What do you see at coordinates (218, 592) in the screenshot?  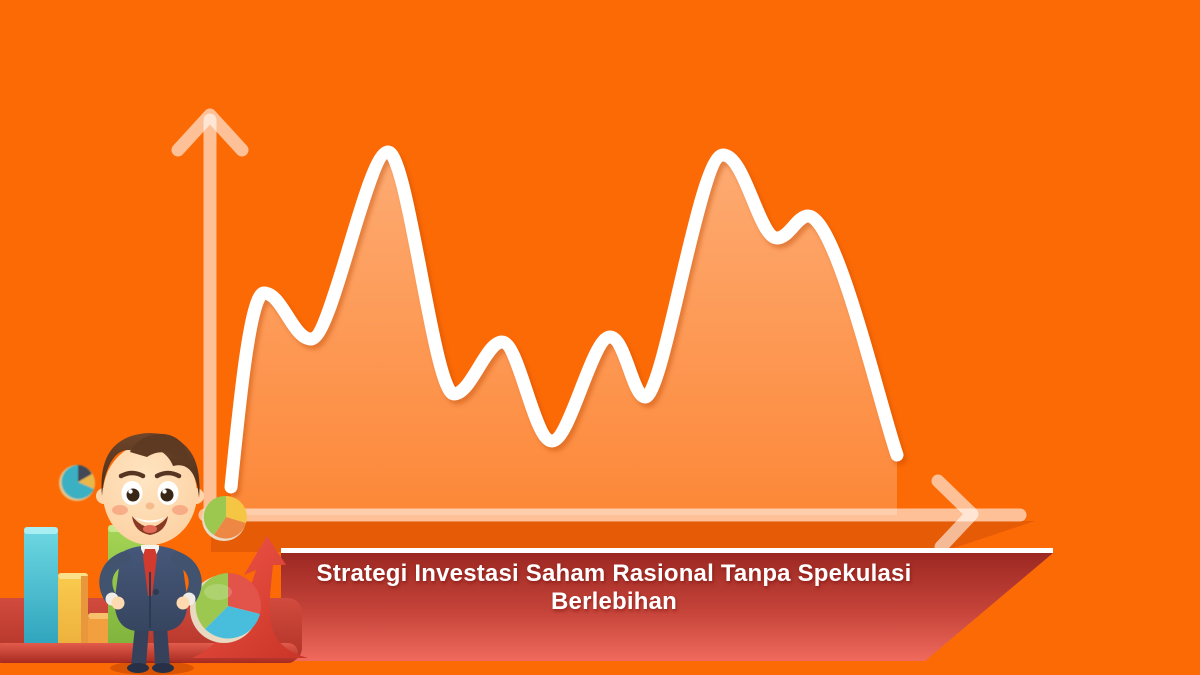 I see `pie-large-highlight` at bounding box center [218, 592].